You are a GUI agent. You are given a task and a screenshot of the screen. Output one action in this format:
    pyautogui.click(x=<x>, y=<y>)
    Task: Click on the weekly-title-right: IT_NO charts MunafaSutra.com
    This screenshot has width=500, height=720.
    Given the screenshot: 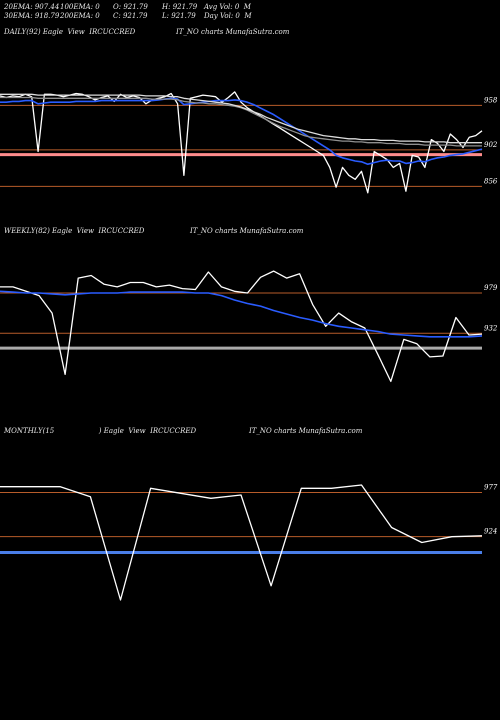 What is the action you would take?
    pyautogui.click(x=247, y=231)
    